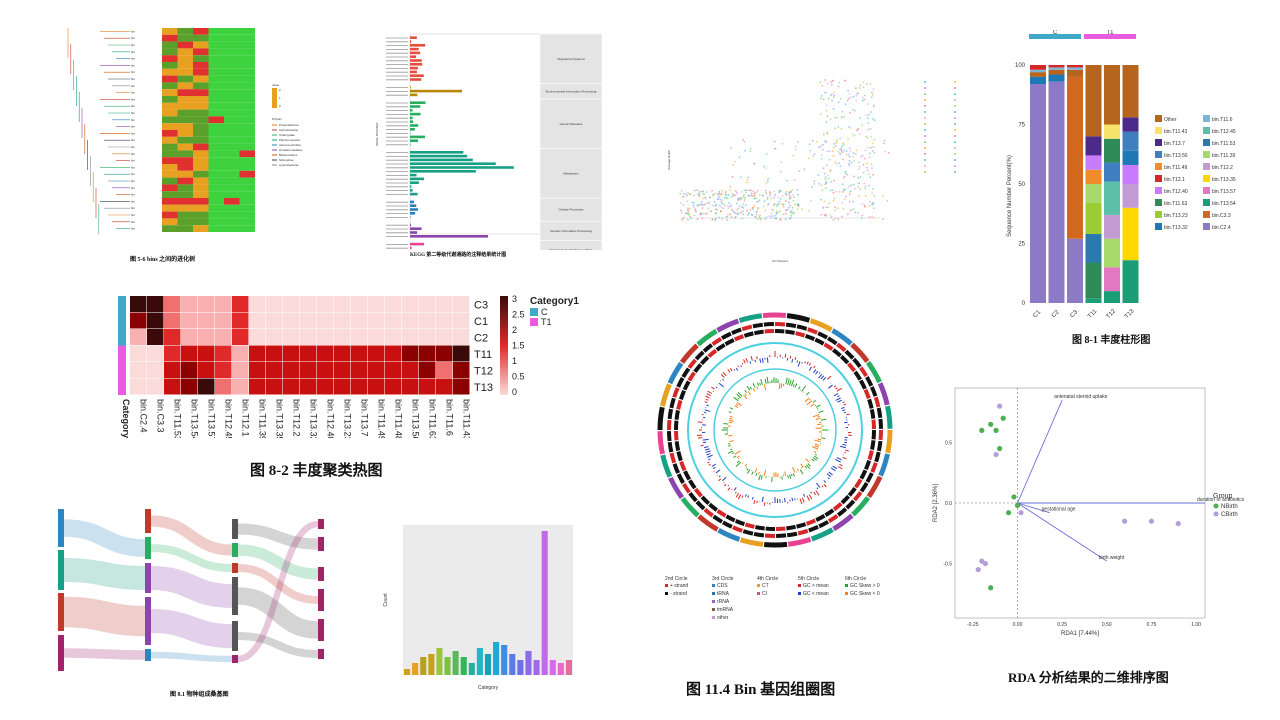  Describe the element at coordinates (447, 666) in the screenshot. I see `catbar-bar` at that location.